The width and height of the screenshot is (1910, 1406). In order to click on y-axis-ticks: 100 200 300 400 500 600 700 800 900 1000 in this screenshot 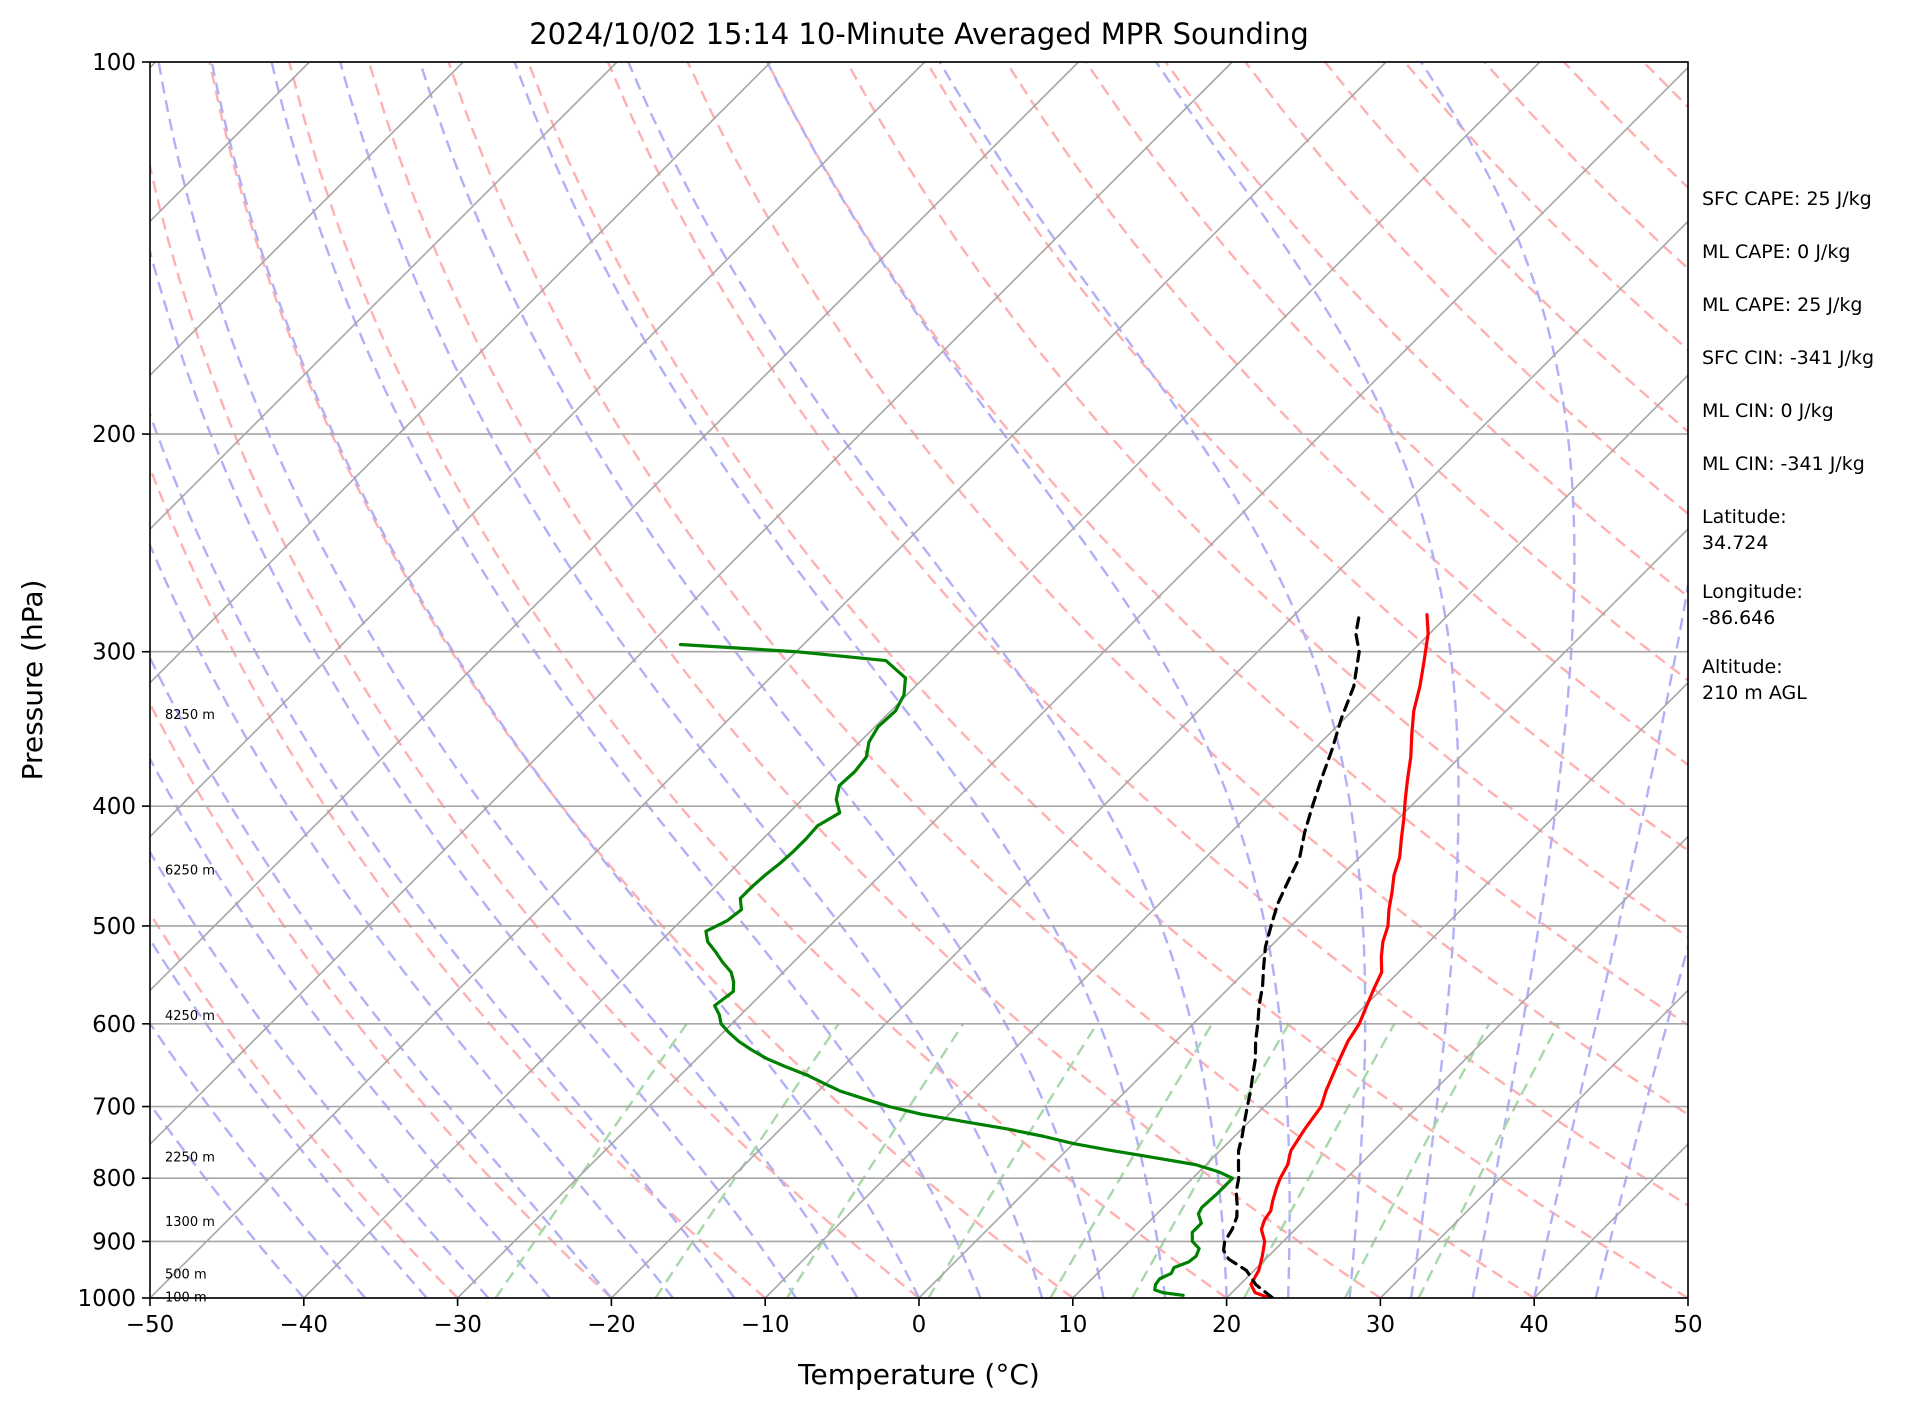, I will do `click(113, 681)`.